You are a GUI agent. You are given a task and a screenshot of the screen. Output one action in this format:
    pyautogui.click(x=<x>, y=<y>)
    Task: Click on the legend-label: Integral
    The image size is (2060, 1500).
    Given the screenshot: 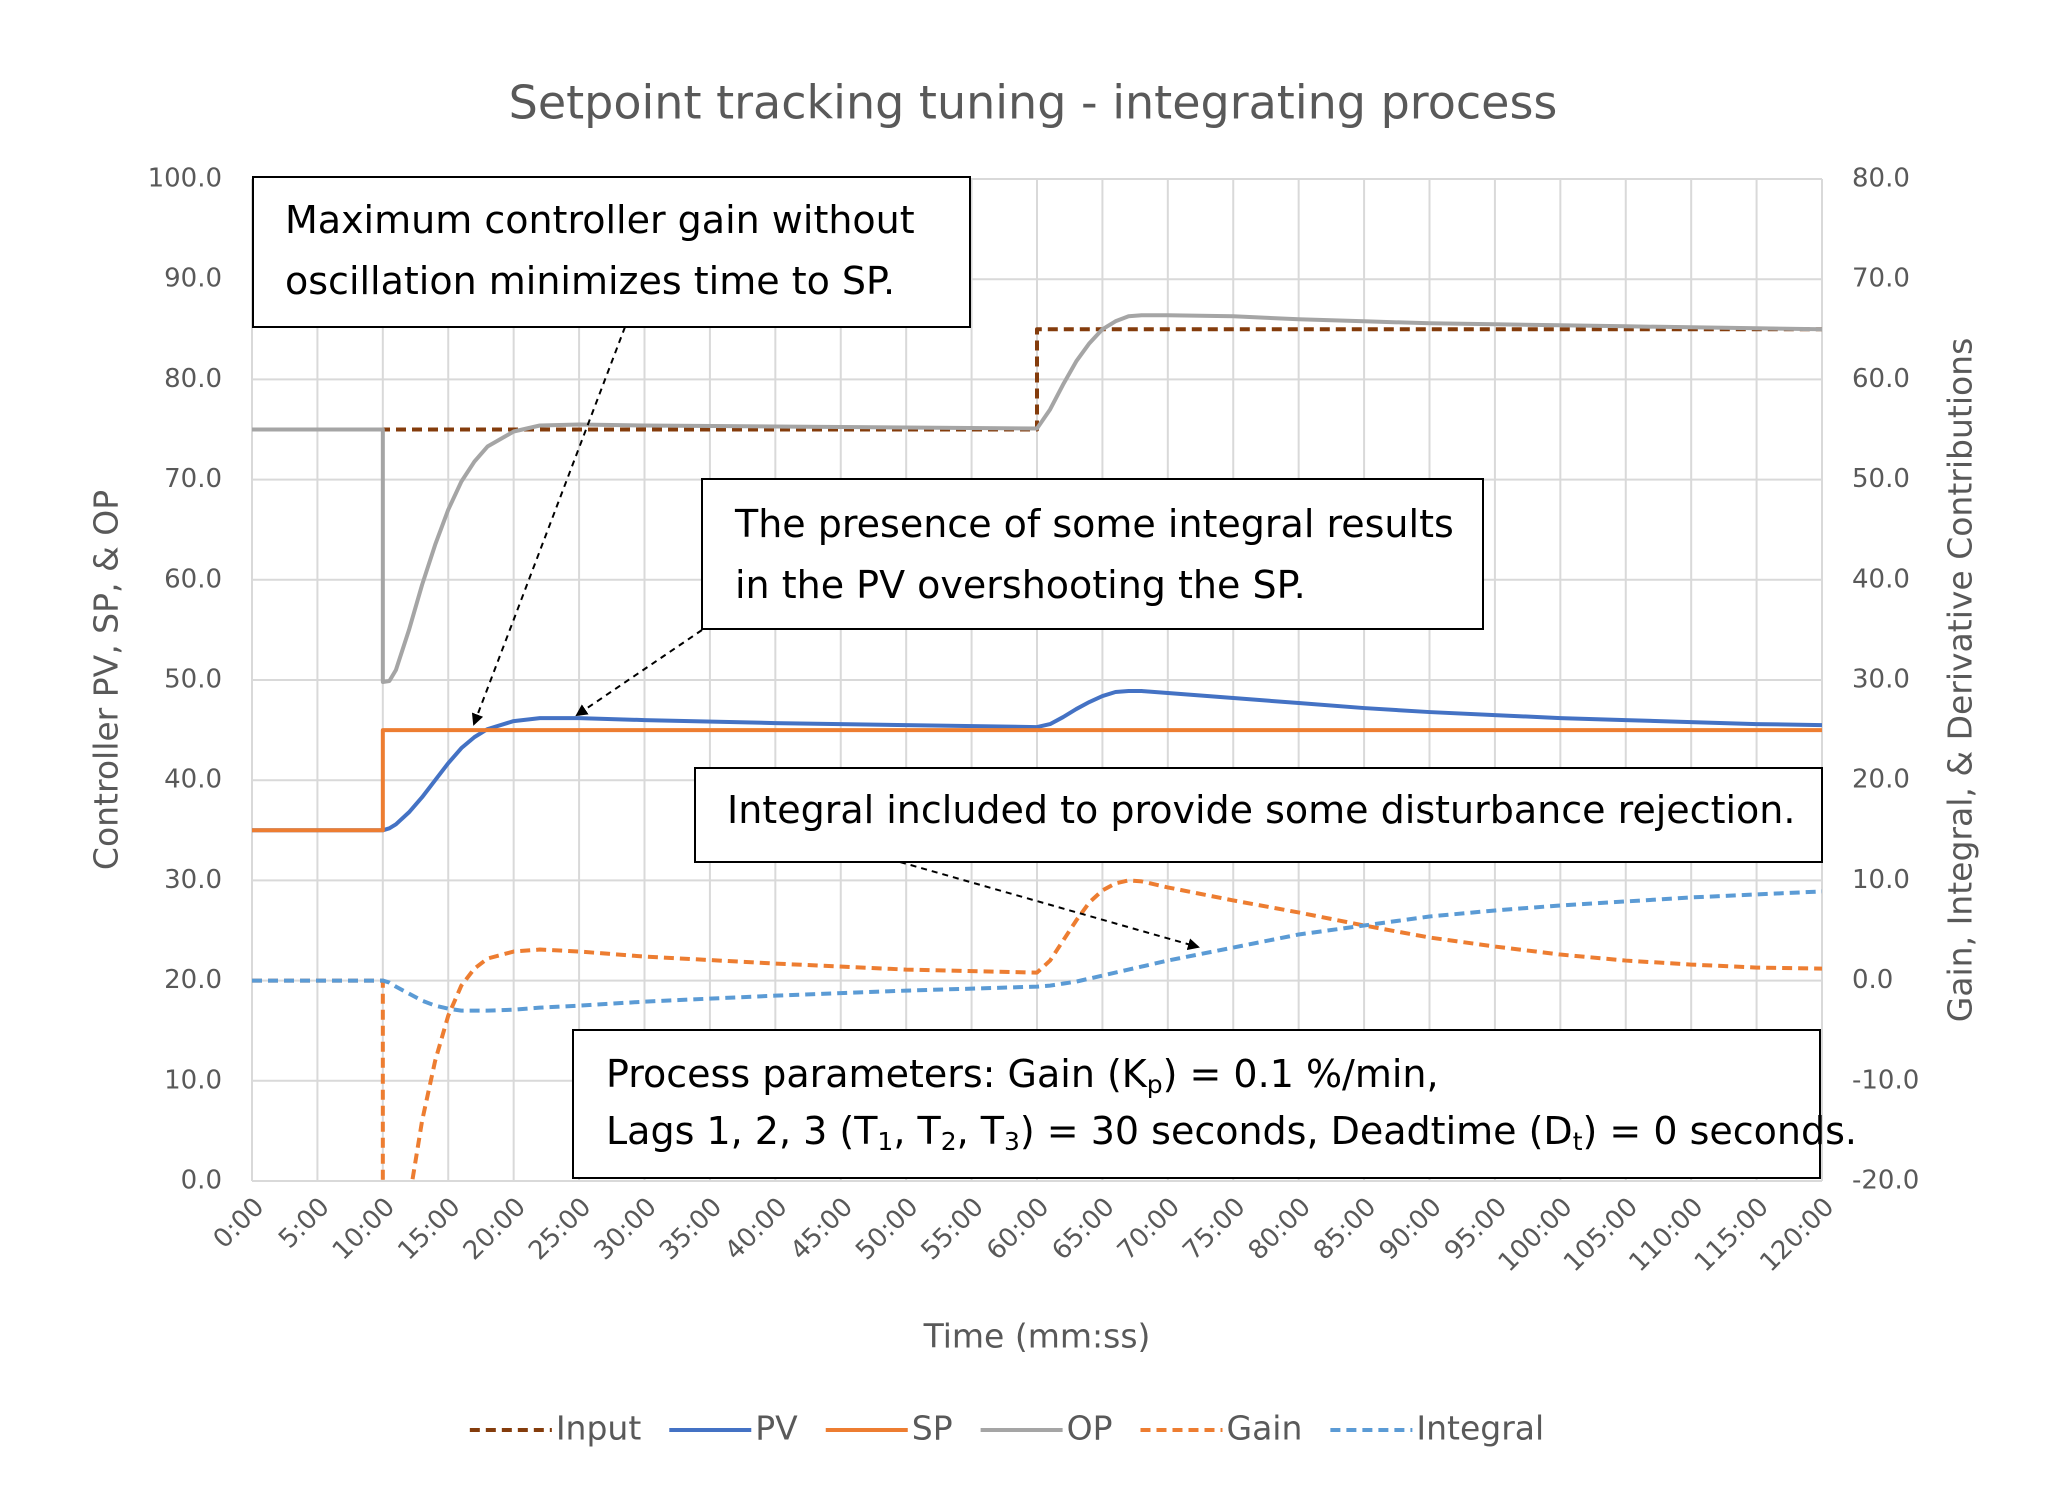 What is the action you would take?
    pyautogui.click(x=1480, y=1428)
    